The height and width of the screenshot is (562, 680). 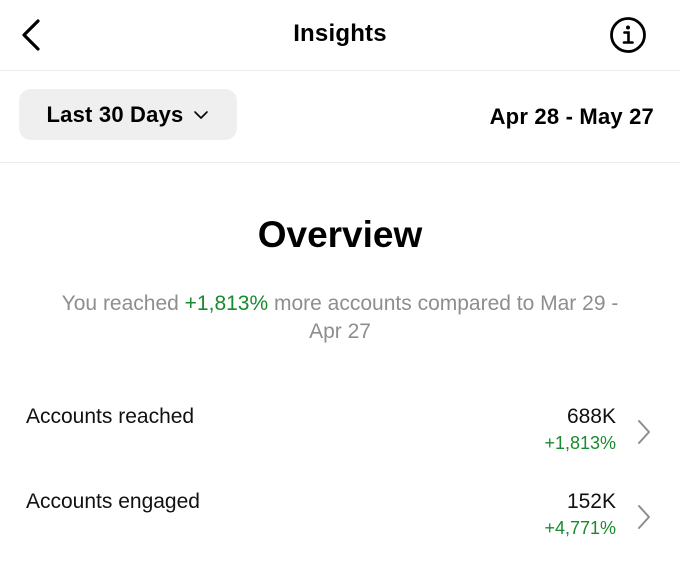 I want to click on back-button, so click(x=31, y=35).